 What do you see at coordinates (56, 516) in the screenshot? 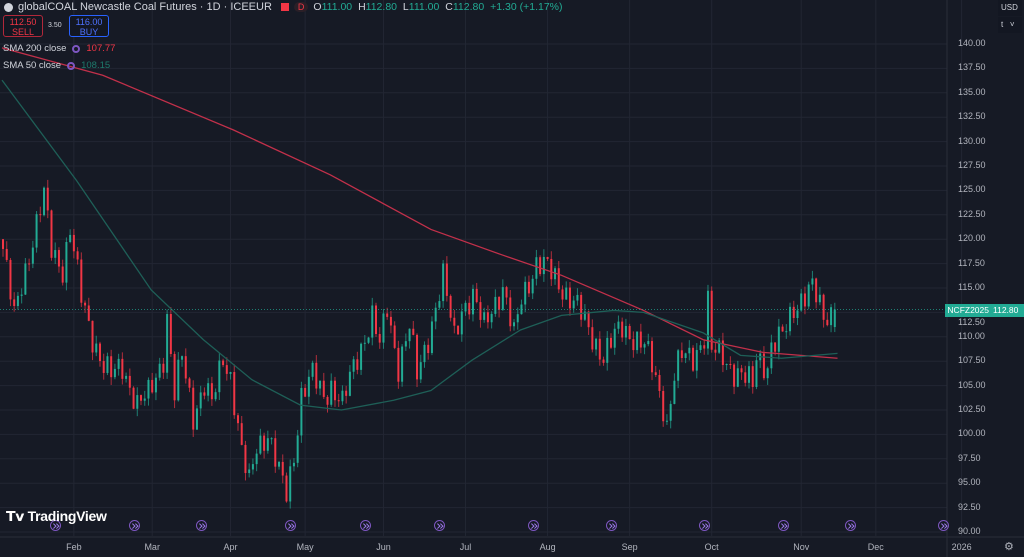
I see `tradingview-logo: 𝗧𝘃 TradingView` at bounding box center [56, 516].